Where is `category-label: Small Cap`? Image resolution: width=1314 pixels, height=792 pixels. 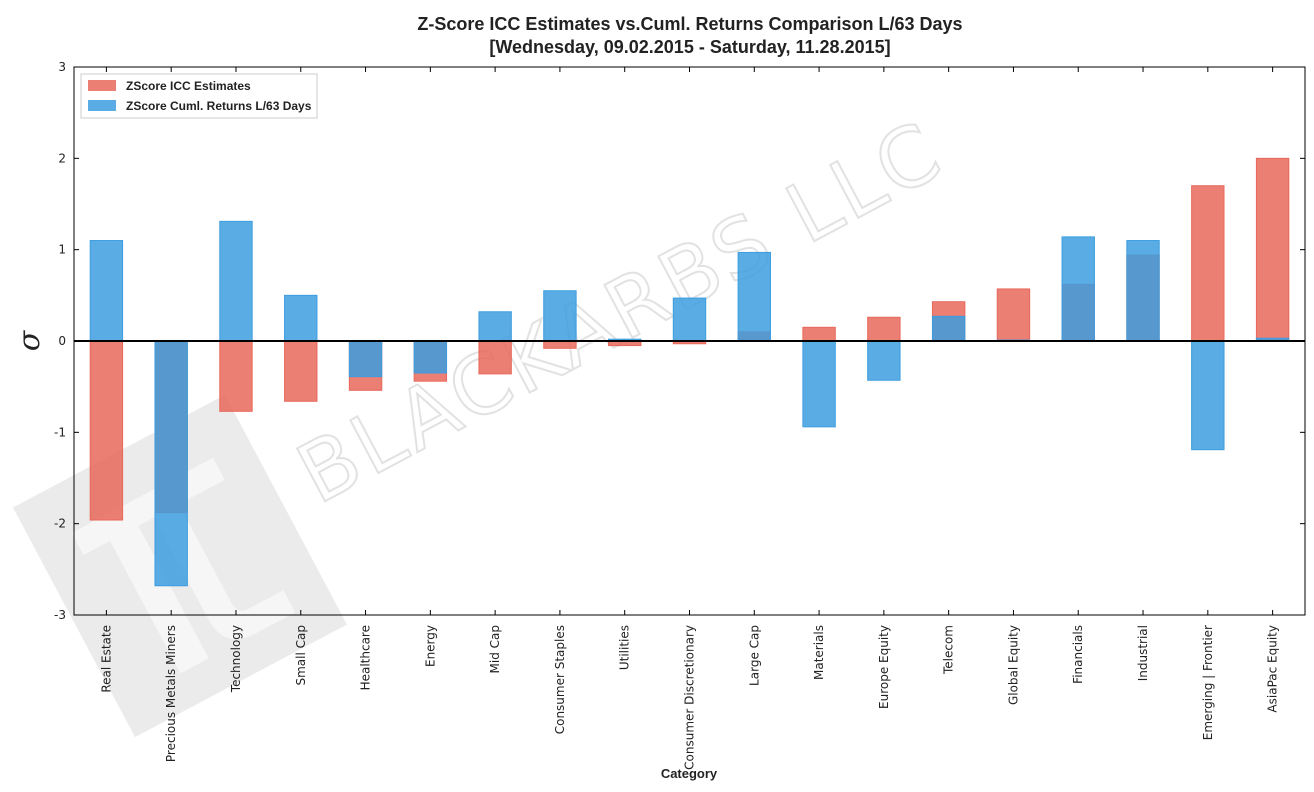
category-label: Small Cap is located at coordinates (301, 655).